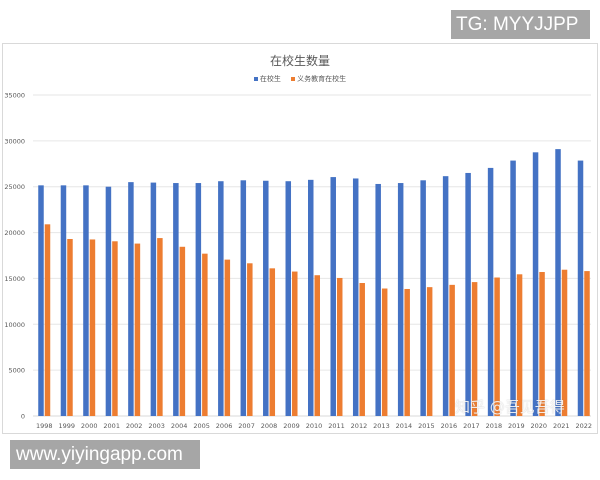 This screenshot has height=480, width=600. What do you see at coordinates (583, 426) in the screenshot?
I see `x-tick-label: 2022` at bounding box center [583, 426].